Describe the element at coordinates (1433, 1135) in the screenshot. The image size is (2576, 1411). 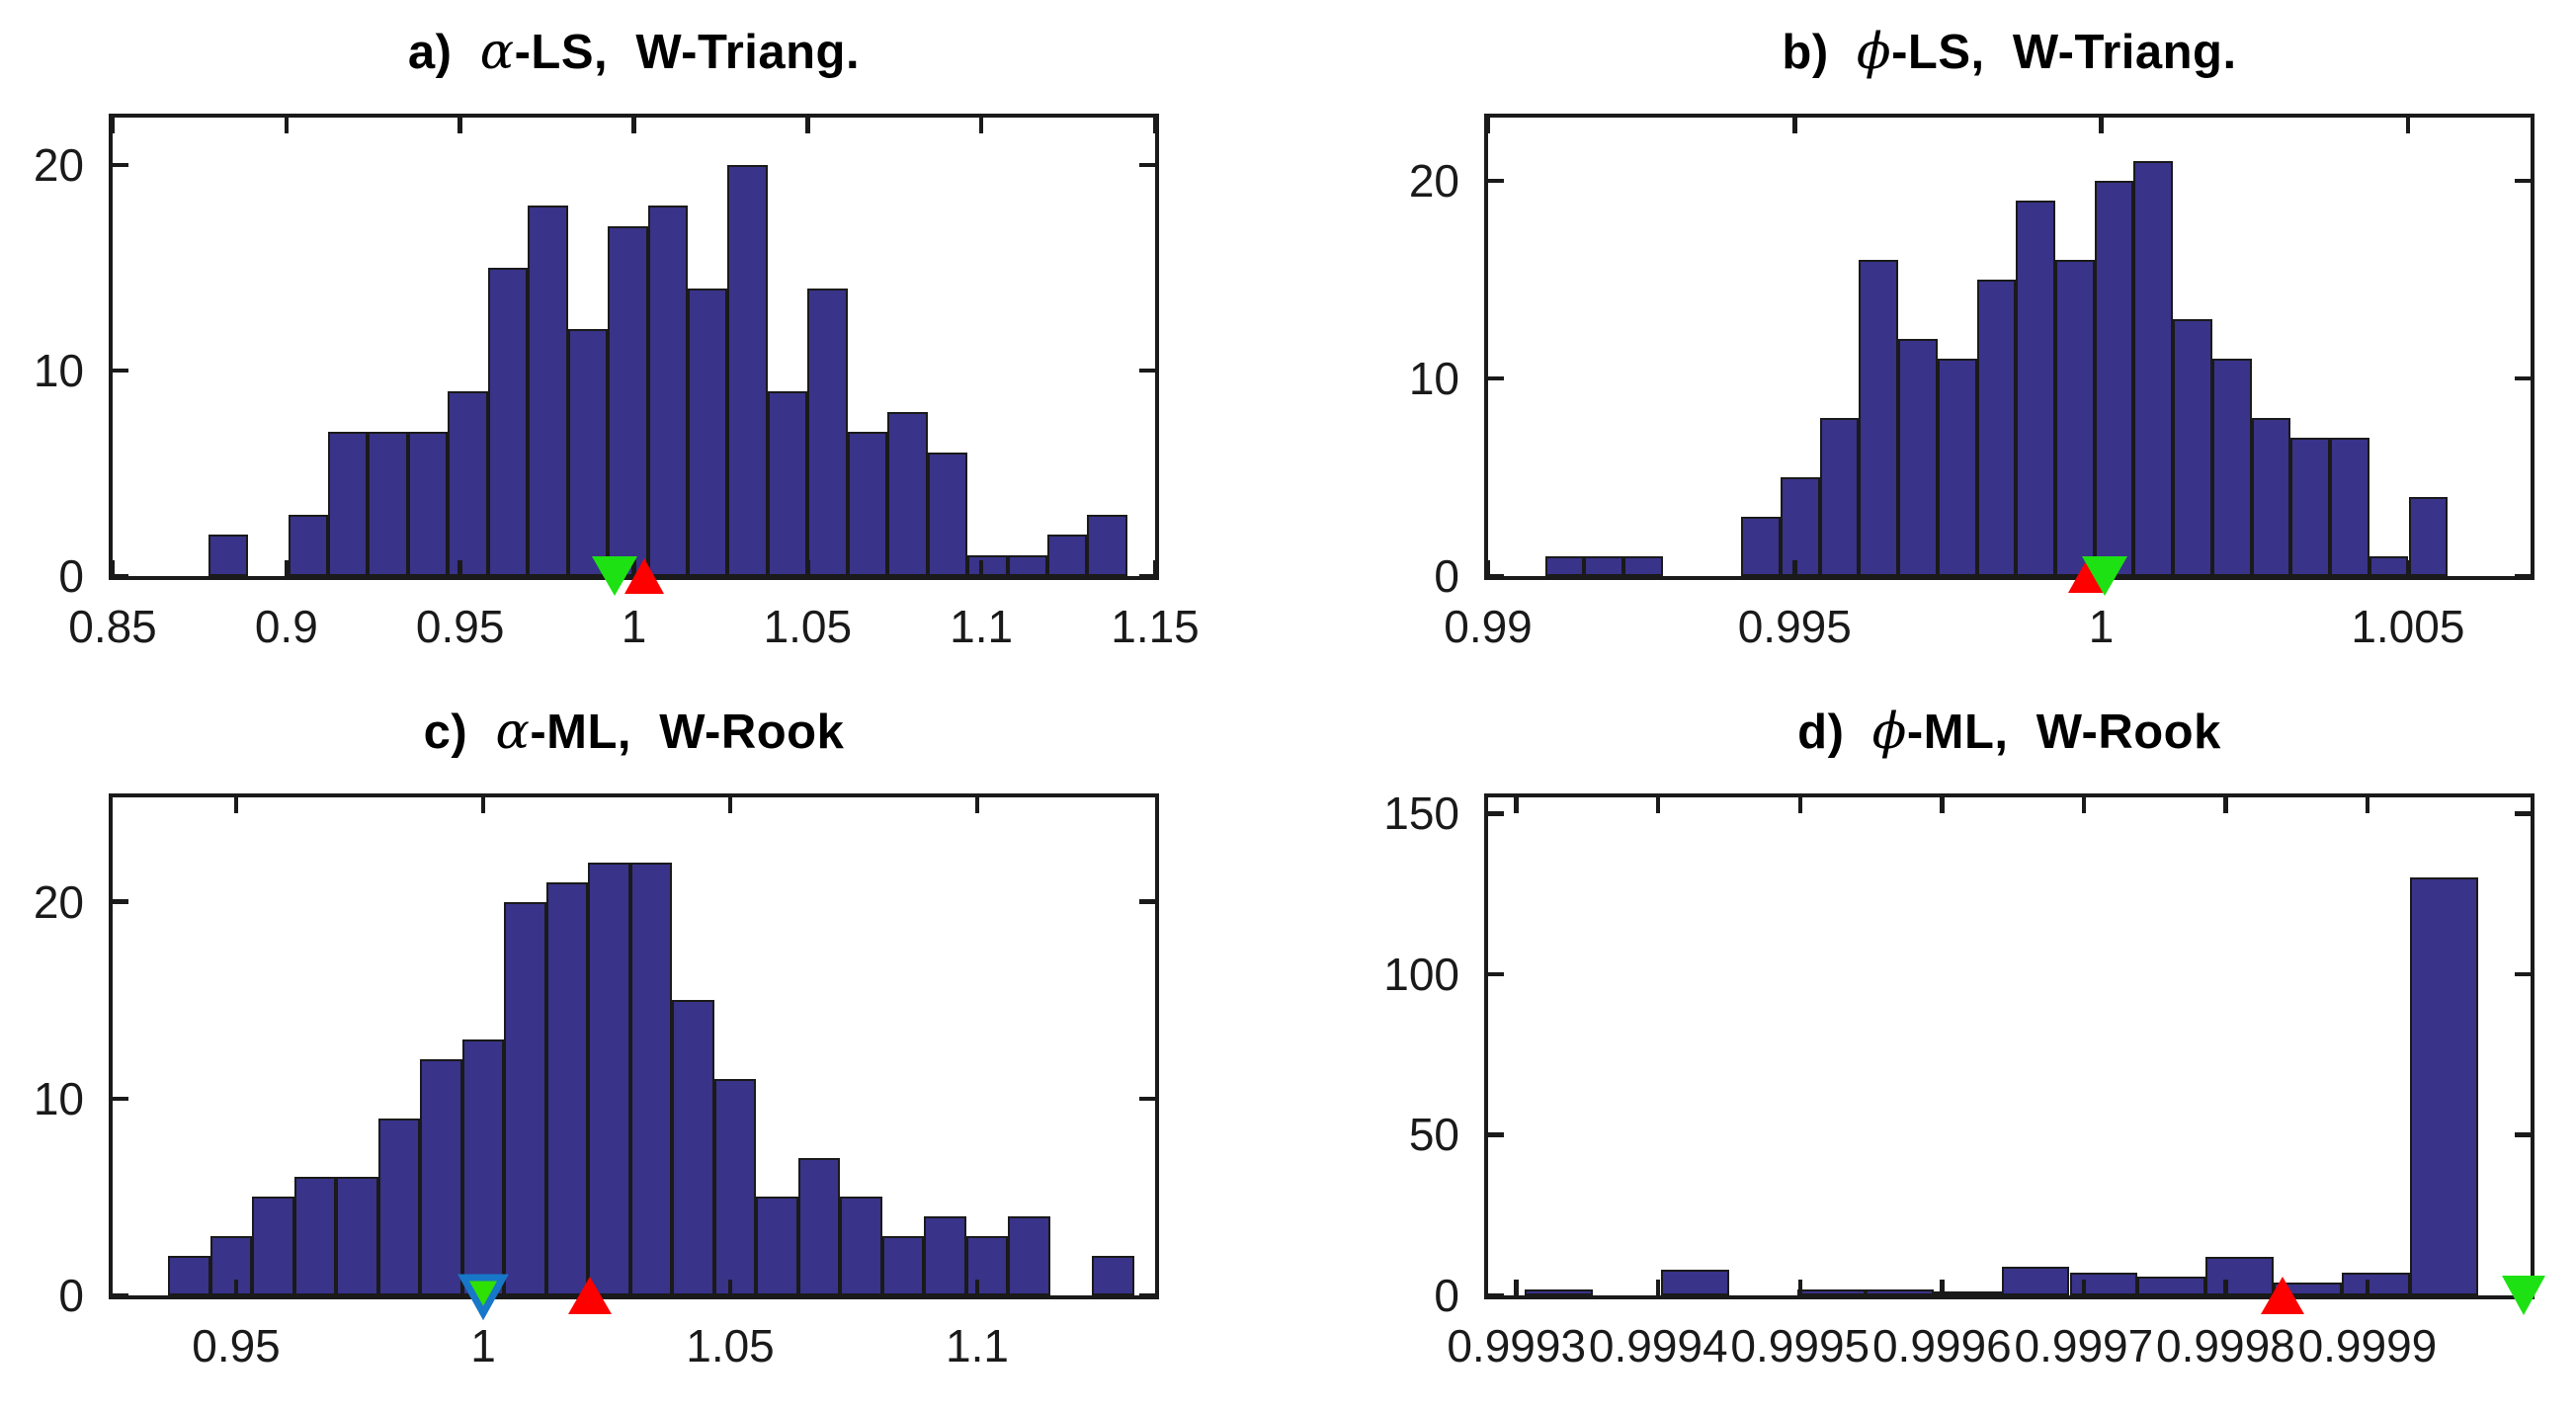
I see `y-tick-label: 50` at that location.